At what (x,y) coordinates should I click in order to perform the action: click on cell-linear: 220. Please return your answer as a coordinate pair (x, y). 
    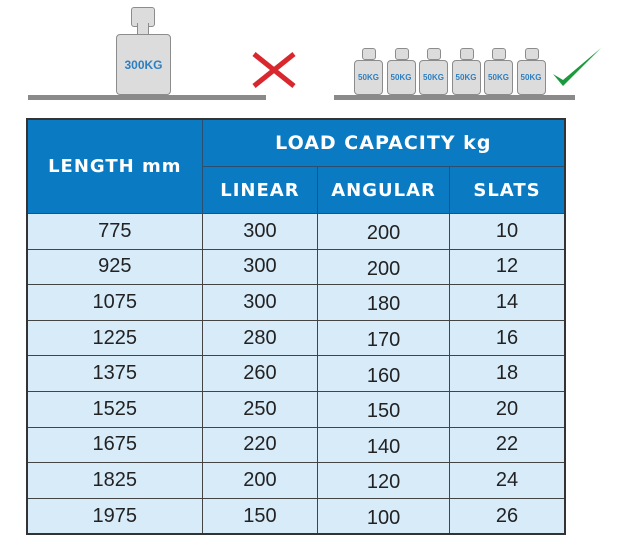
    Looking at the image, I should click on (260, 445).